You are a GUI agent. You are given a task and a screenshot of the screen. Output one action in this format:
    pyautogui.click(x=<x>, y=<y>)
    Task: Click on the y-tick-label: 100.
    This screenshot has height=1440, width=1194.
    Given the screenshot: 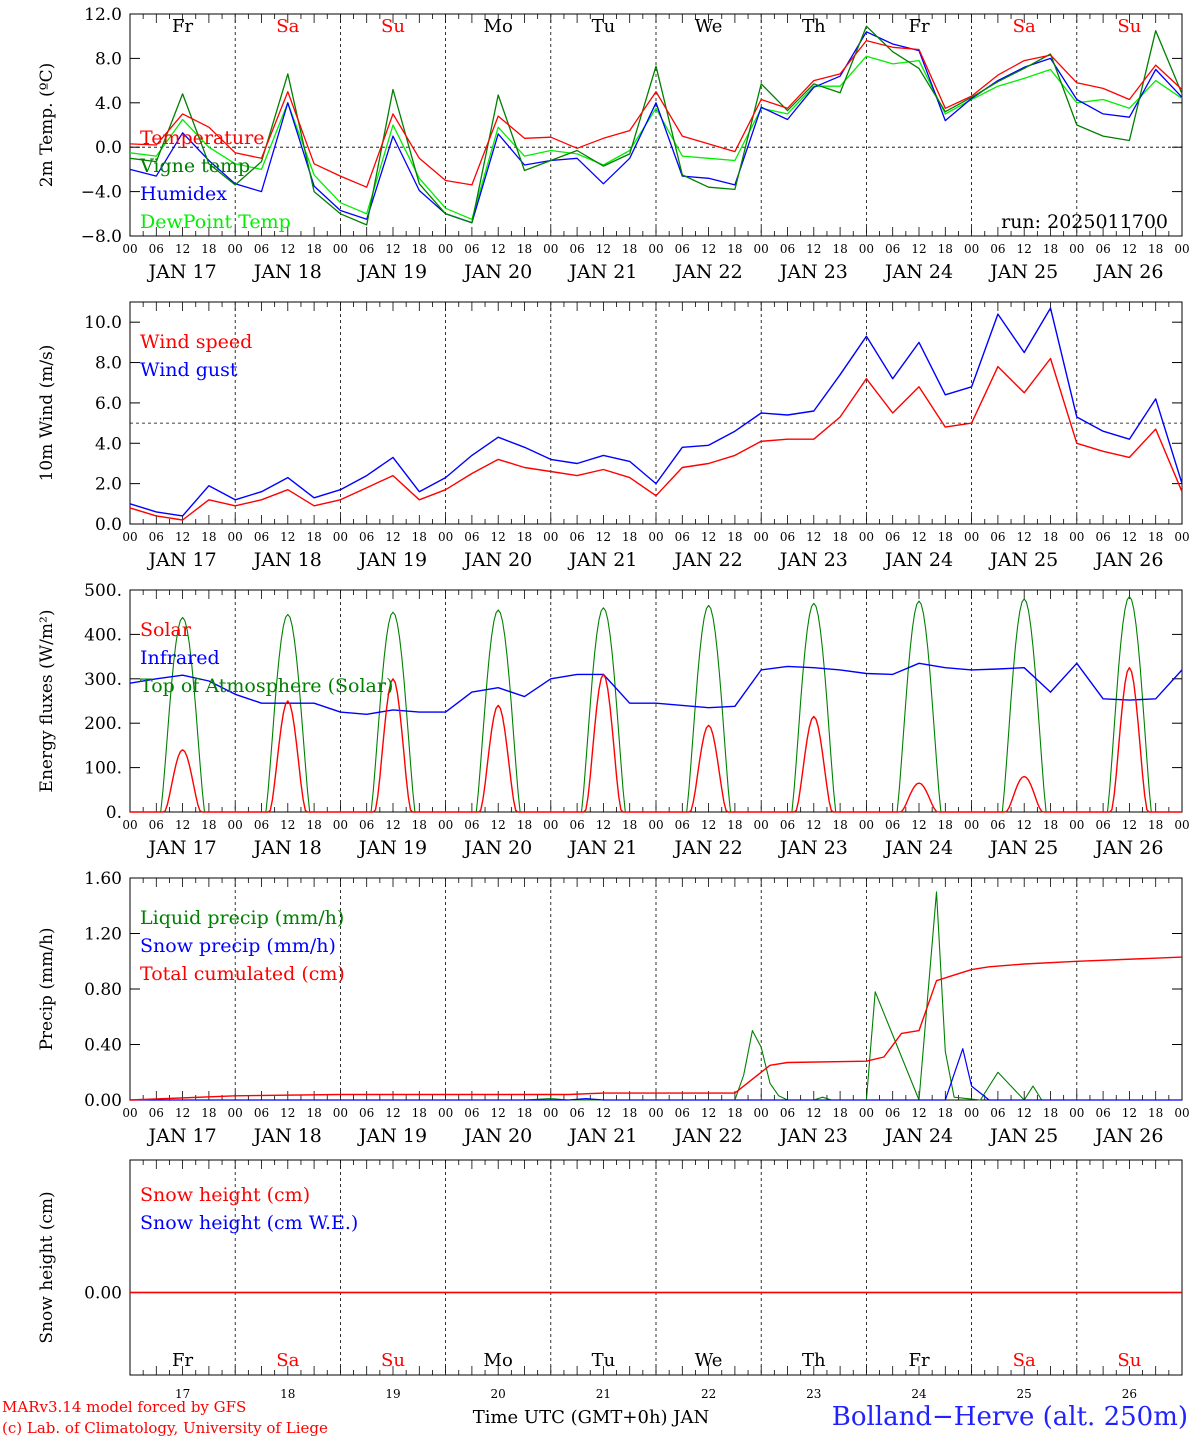 What is the action you would take?
    pyautogui.click(x=103, y=769)
    